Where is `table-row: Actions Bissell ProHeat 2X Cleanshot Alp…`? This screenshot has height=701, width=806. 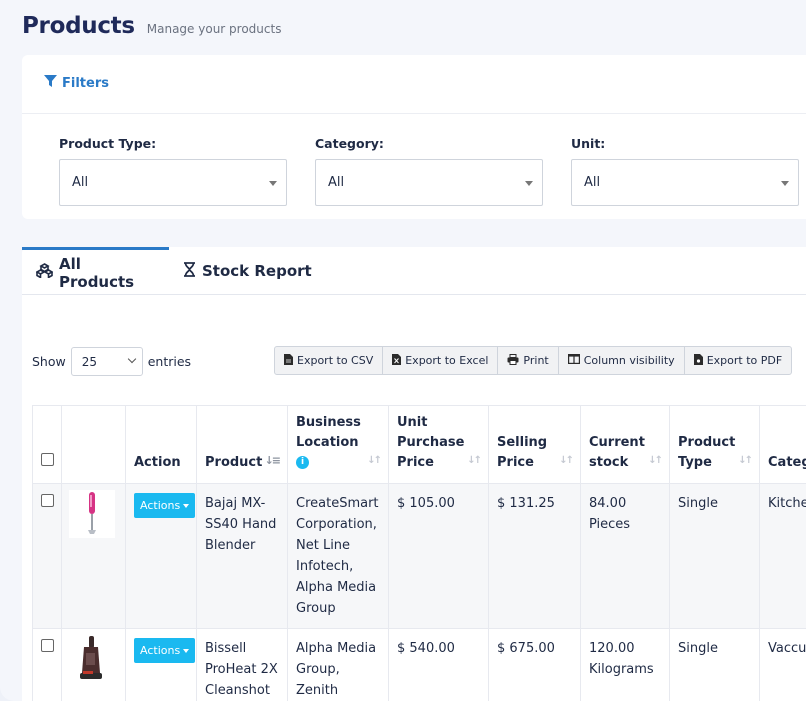
table-row: Actions Bissell ProHeat 2X Cleanshot Alp… is located at coordinates (419, 665).